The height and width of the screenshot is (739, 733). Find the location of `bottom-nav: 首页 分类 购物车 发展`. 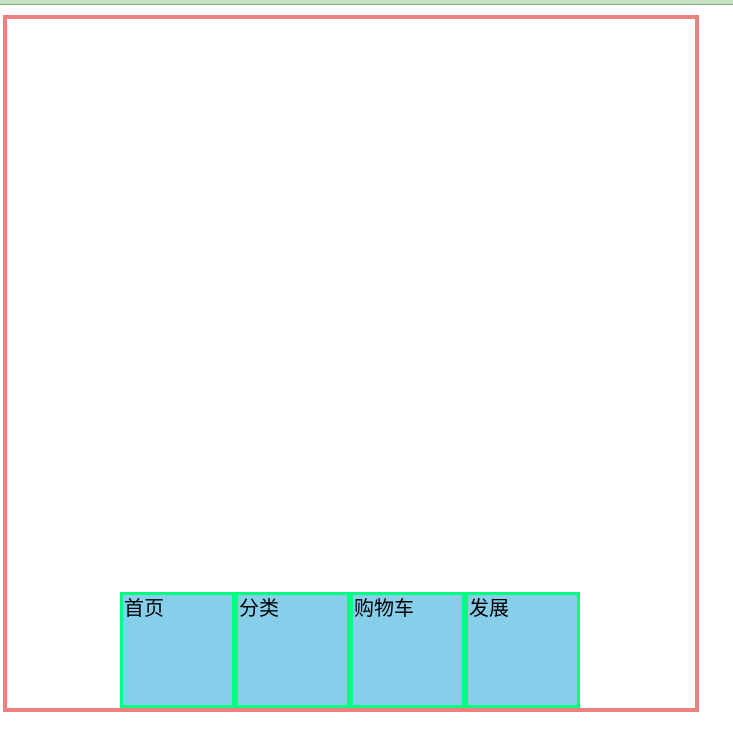

bottom-nav: 首页 分类 购物车 发展 is located at coordinates (350, 650).